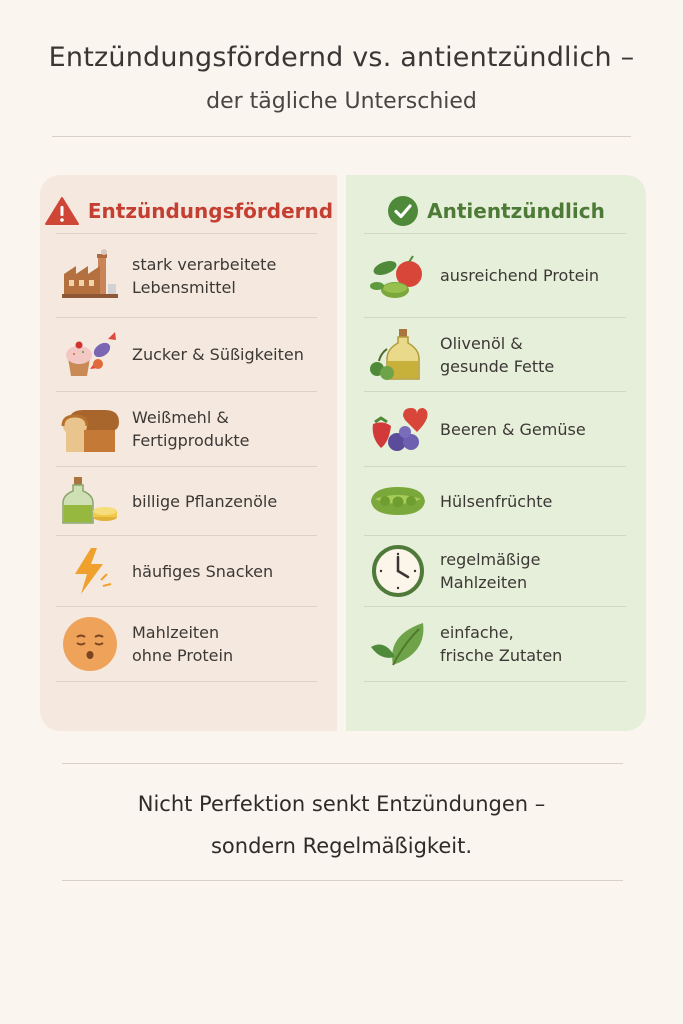  I want to click on list-item: Hülsenfrüchte, so click(495, 500).